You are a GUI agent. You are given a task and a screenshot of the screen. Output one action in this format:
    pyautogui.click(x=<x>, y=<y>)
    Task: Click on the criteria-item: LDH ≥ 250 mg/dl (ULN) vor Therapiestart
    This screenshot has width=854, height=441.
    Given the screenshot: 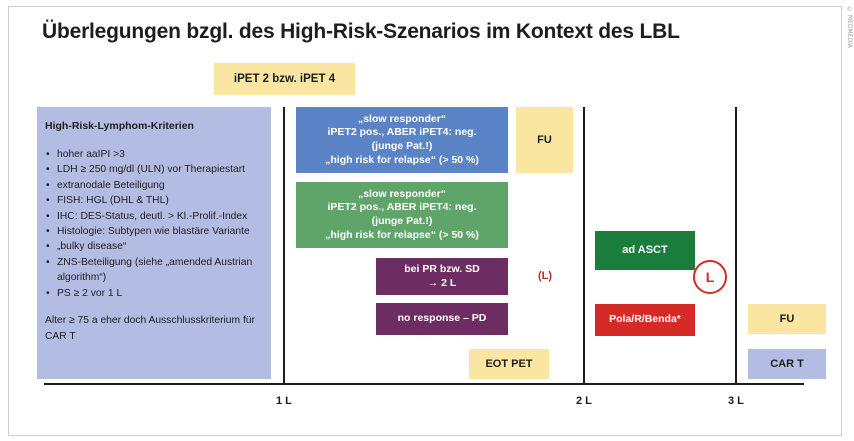 What is the action you would take?
    pyautogui.click(x=154, y=170)
    